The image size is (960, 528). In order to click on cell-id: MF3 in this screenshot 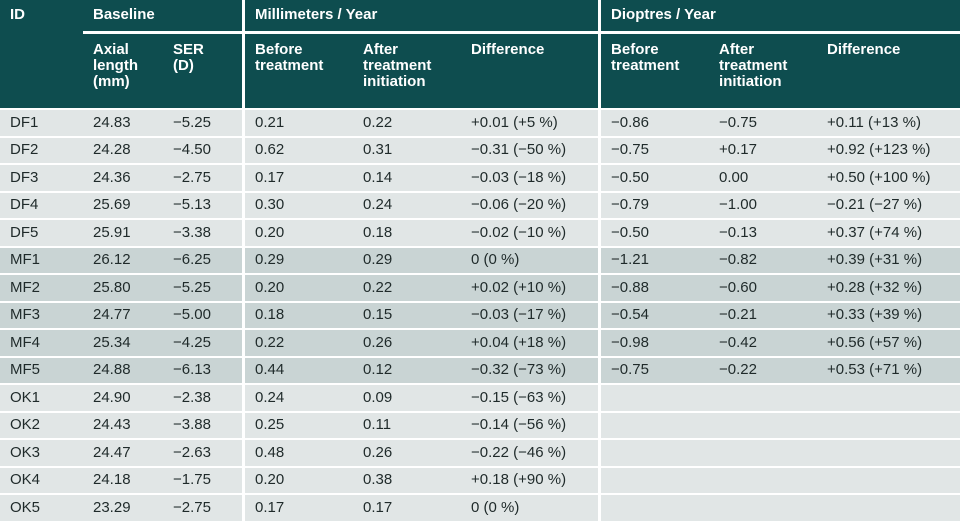, I will do `click(41, 314)`.